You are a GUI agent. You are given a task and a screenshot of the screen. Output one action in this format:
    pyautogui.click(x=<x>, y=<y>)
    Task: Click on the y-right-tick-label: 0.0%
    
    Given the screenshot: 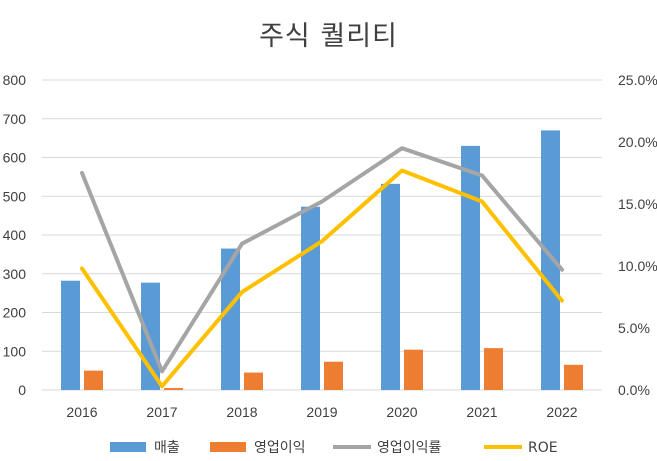 What is the action you would take?
    pyautogui.click(x=634, y=390)
    